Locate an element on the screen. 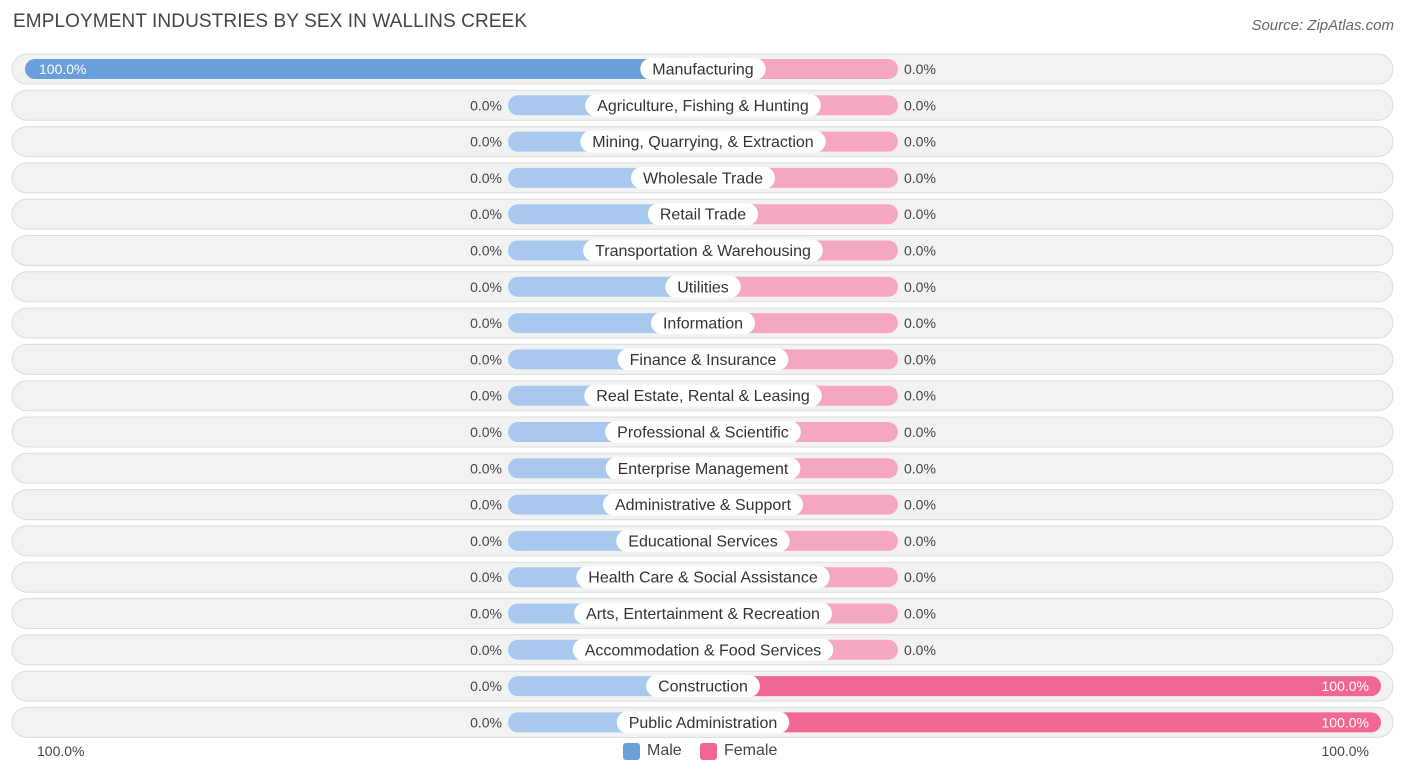 This screenshot has width=1406, height=777. row-educational-services: Educational Services 0.0% 0.0% is located at coordinates (702, 541).